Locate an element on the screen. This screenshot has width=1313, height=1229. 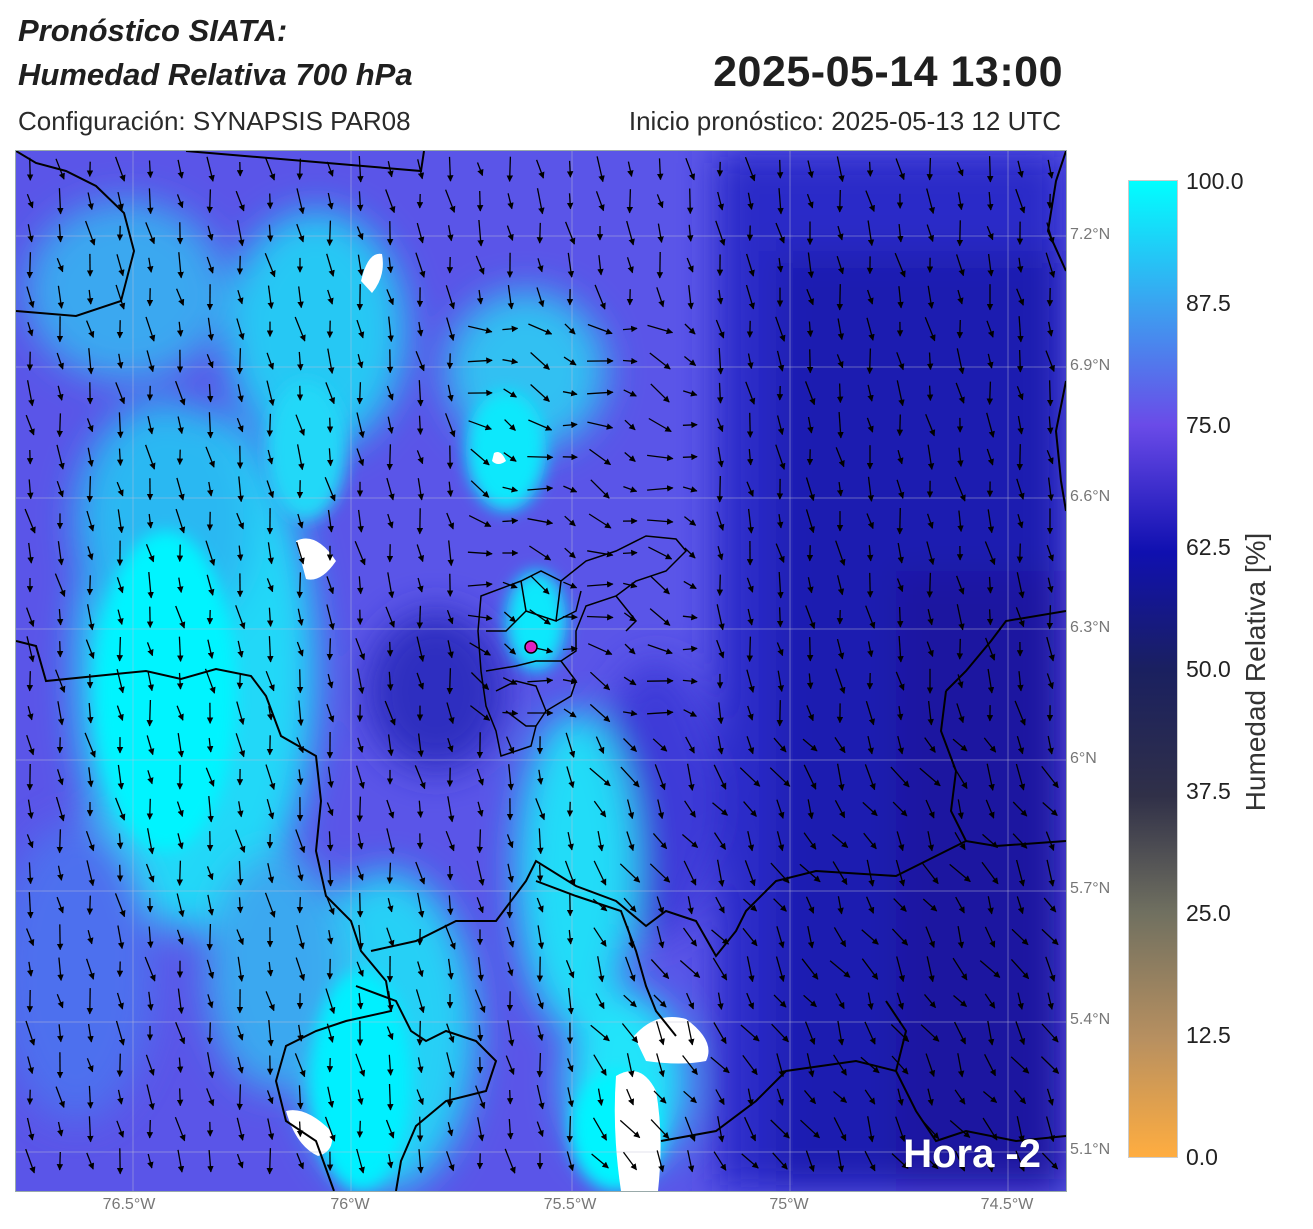
lat-tick-6n: 6°N is located at coordinates (1083, 758).